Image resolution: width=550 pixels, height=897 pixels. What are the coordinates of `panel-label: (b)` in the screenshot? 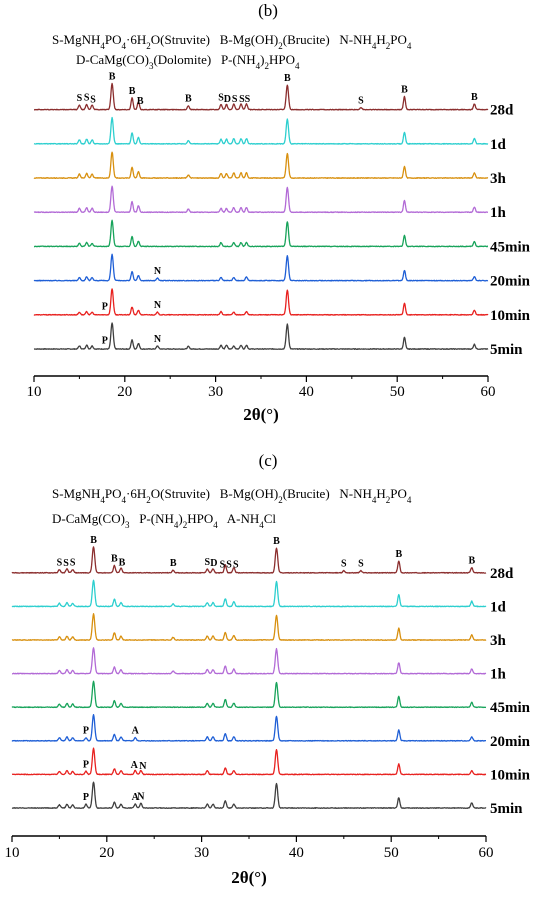 It's located at (268, 10).